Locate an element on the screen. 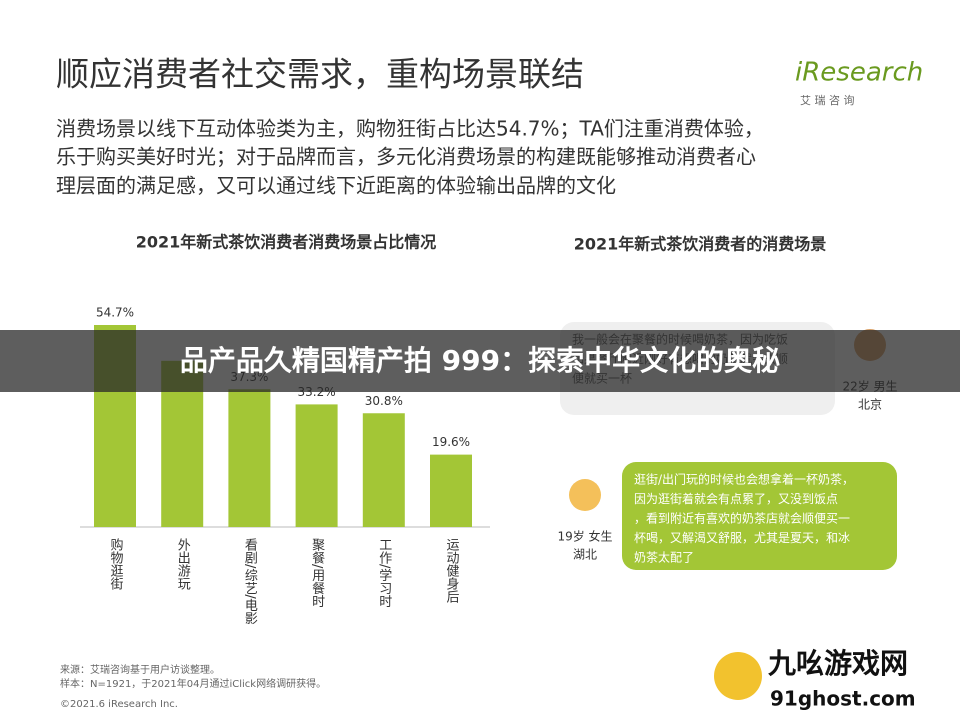 The height and width of the screenshot is (720, 960). x-tick-label: 外出游玩 is located at coordinates (183, 564).